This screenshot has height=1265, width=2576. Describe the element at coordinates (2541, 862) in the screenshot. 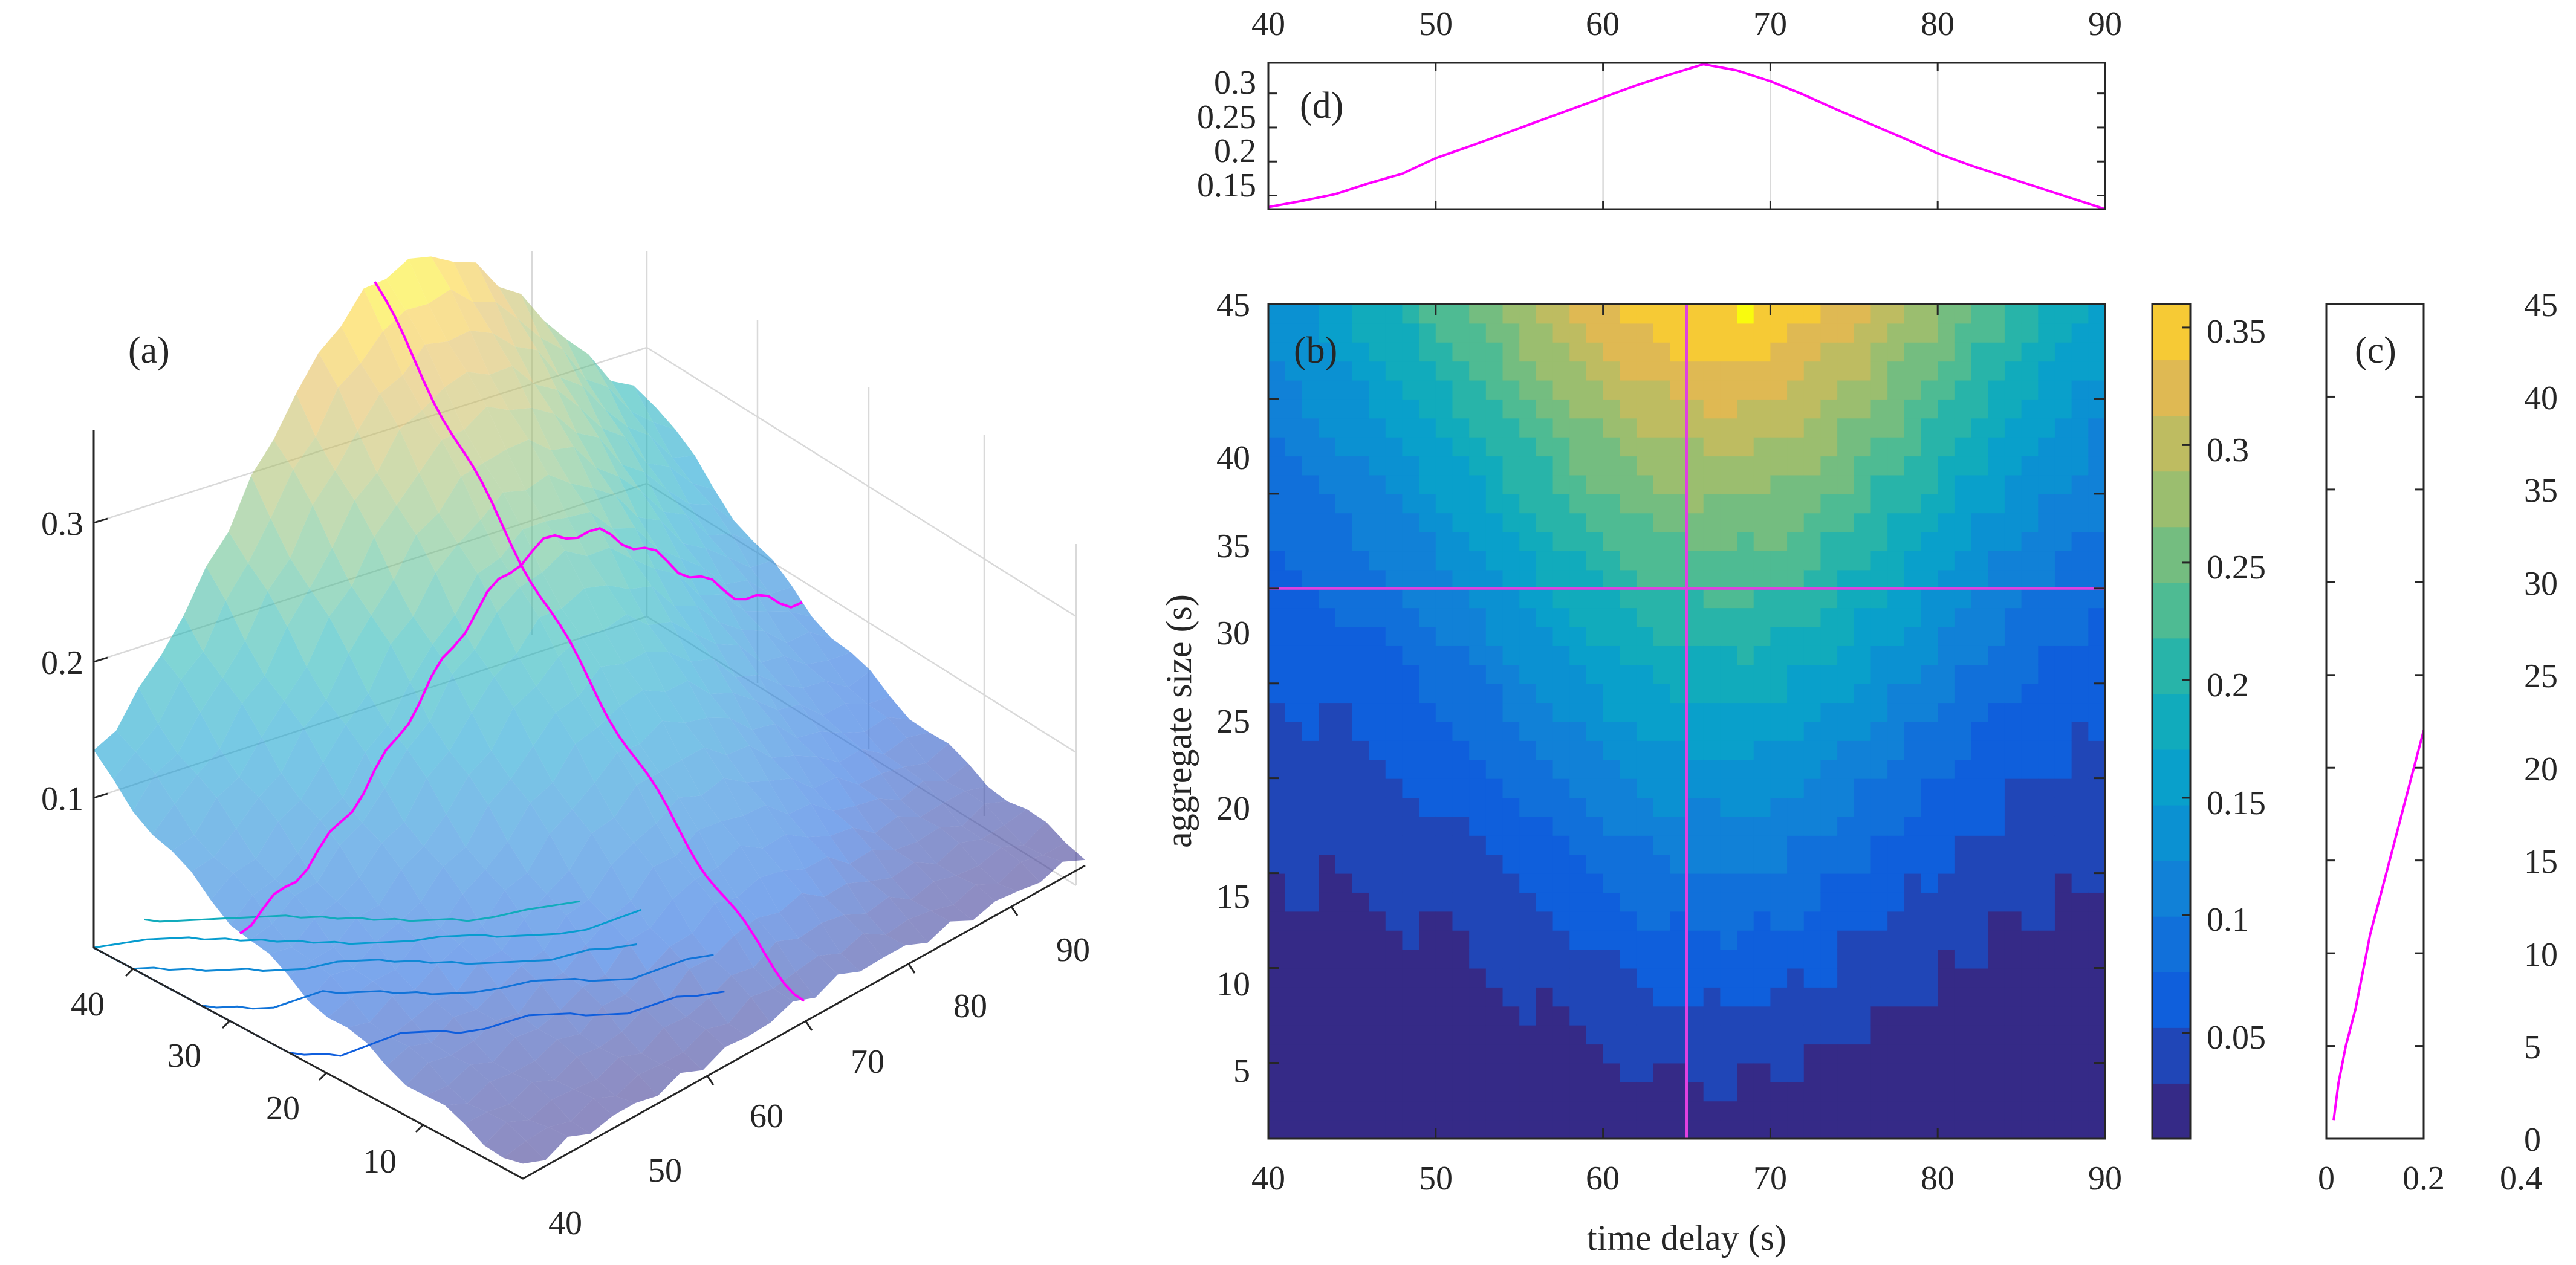

I see `c-y-tick-label: 15` at that location.